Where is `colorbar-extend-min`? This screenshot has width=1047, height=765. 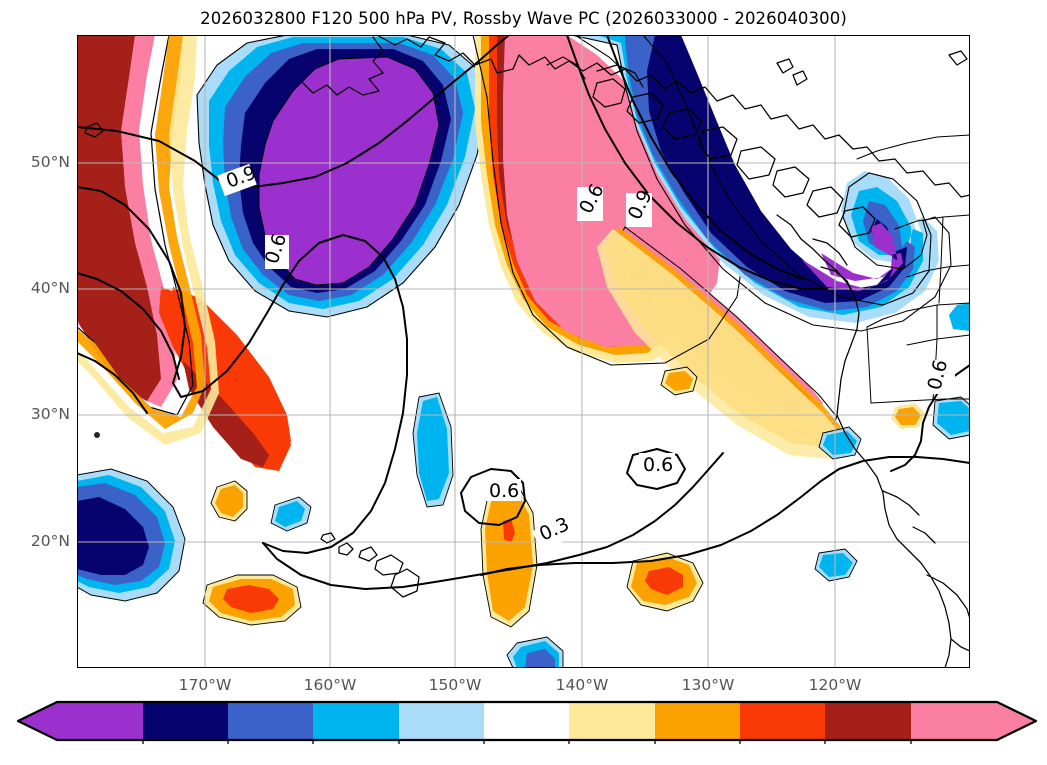
colorbar-extend-min is located at coordinates (37, 721).